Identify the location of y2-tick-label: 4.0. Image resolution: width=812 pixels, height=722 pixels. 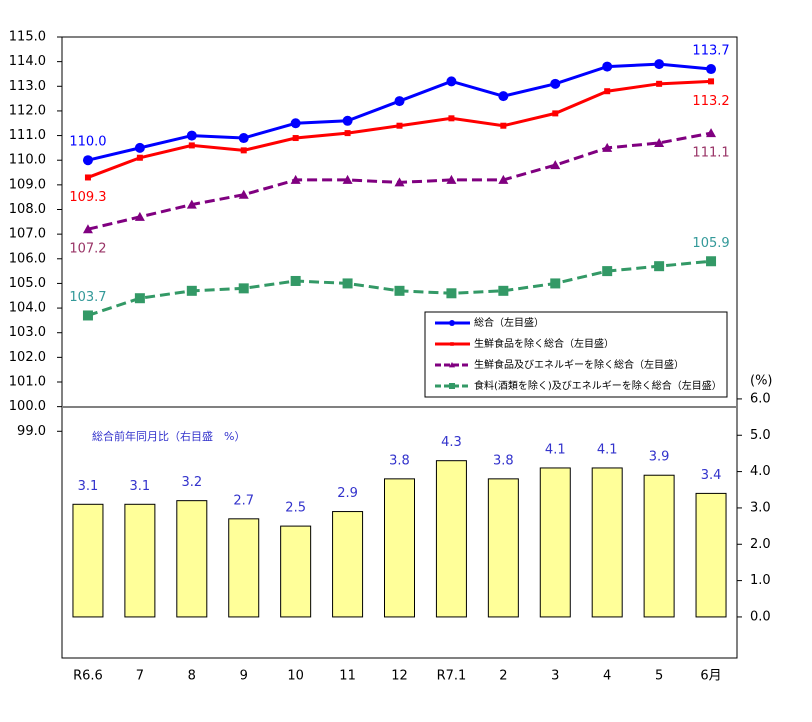
(760, 471).